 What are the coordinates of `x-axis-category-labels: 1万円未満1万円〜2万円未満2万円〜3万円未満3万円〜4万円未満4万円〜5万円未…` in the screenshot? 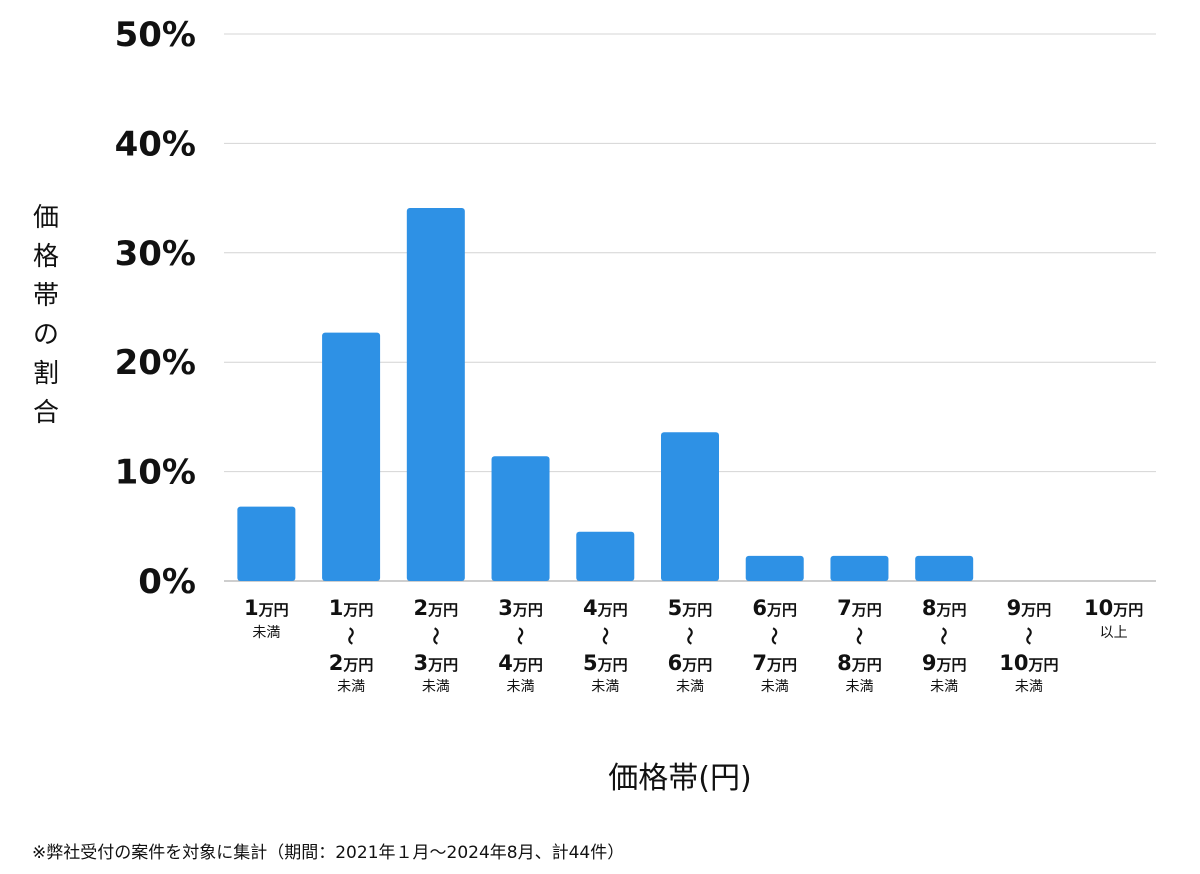 It's located at (693, 645).